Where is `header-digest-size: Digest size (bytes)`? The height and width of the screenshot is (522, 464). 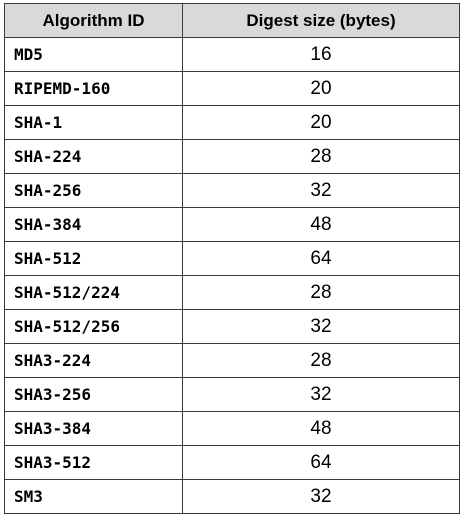 header-digest-size: Digest size (bytes) is located at coordinates (321, 20).